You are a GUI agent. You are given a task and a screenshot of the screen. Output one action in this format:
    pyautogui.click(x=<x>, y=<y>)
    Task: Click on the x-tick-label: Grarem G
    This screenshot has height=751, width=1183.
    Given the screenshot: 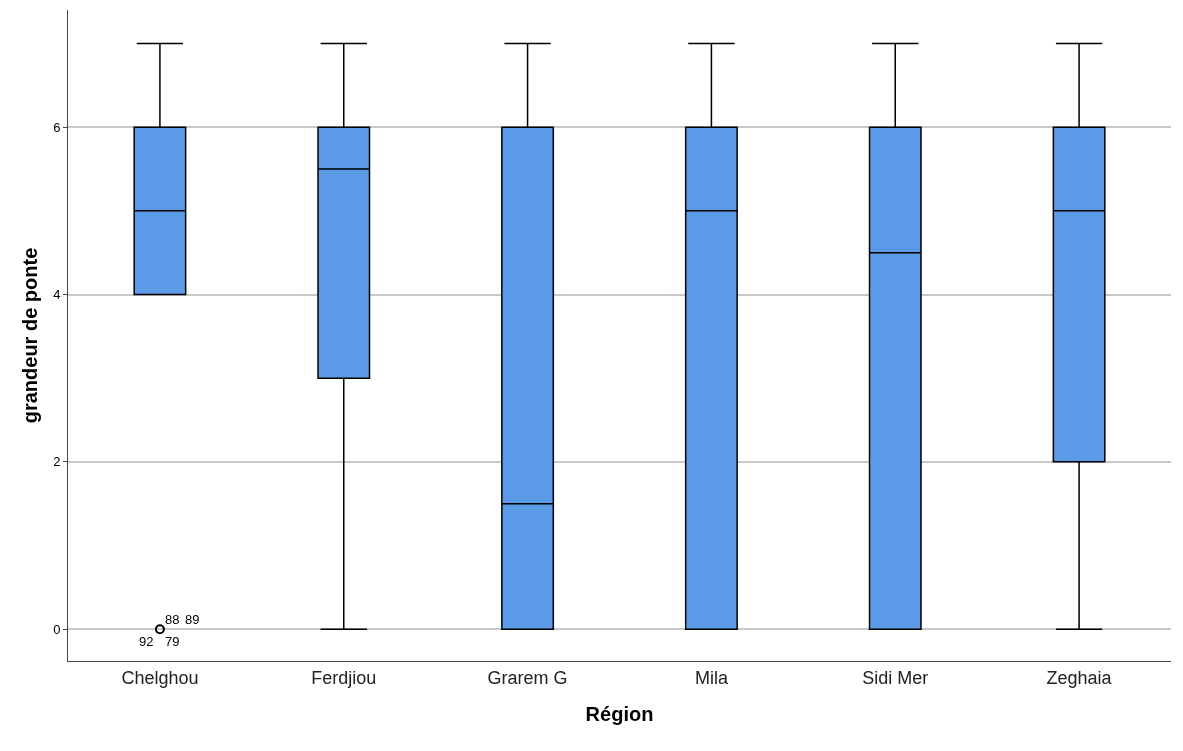 What is the action you would take?
    pyautogui.click(x=527, y=677)
    